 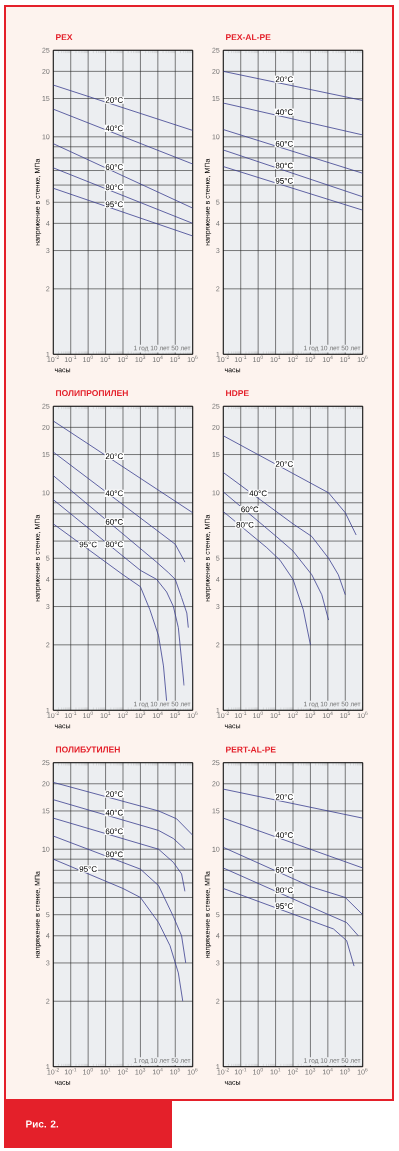 What do you see at coordinates (92, 393) in the screenshot?
I see `chart-title: ПОЛИПРОПИЛЕН` at bounding box center [92, 393].